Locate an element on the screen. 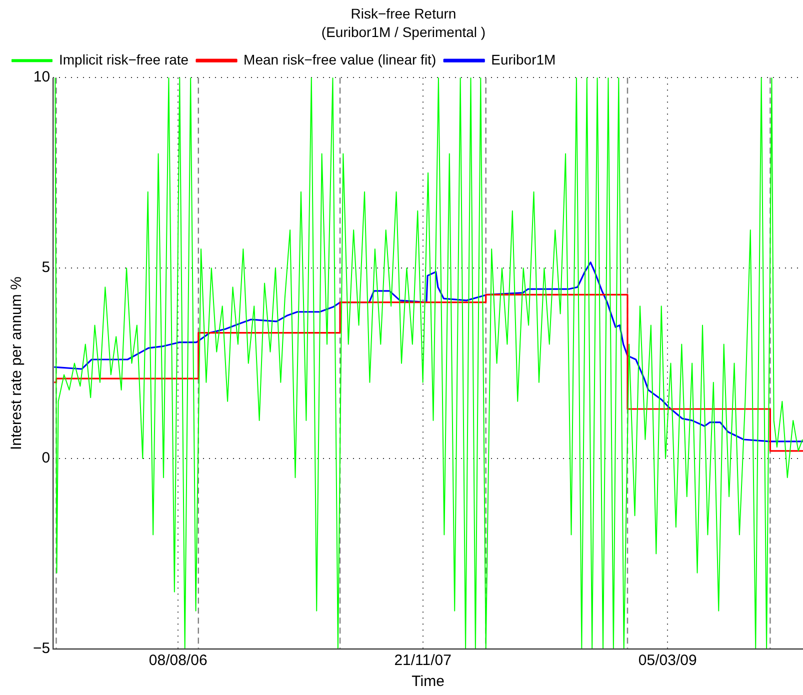 The height and width of the screenshot is (695, 803). legend-label: Mean risk−free value (linear fit) is located at coordinates (340, 59).